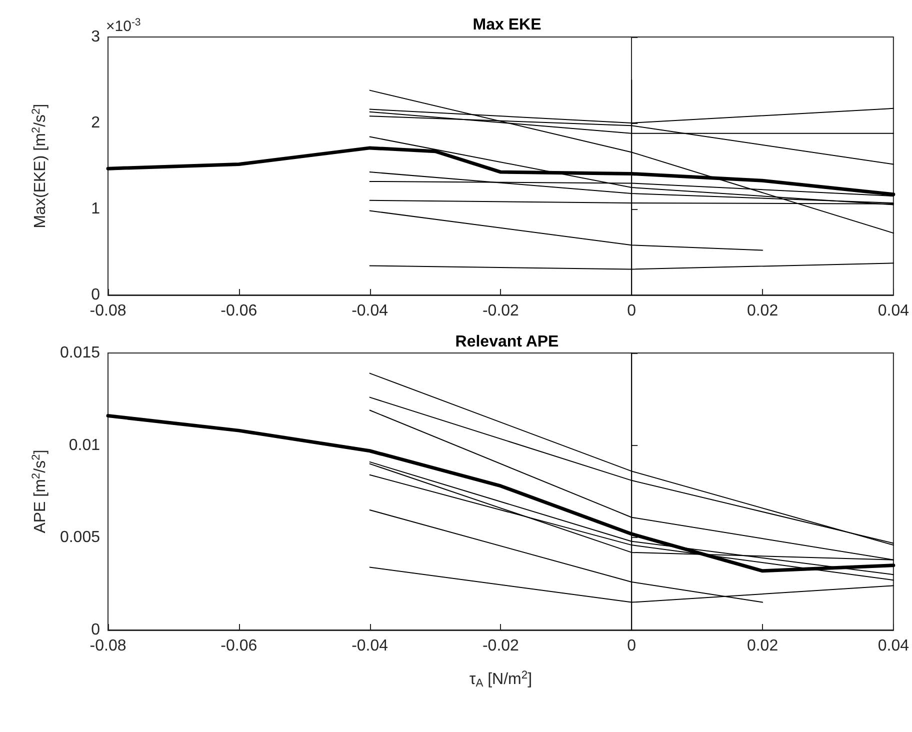 Image resolution: width=912 pixels, height=732 pixels. Describe the element at coordinates (84, 445) in the screenshot. I see `y-tick-label: 0.01` at that location.